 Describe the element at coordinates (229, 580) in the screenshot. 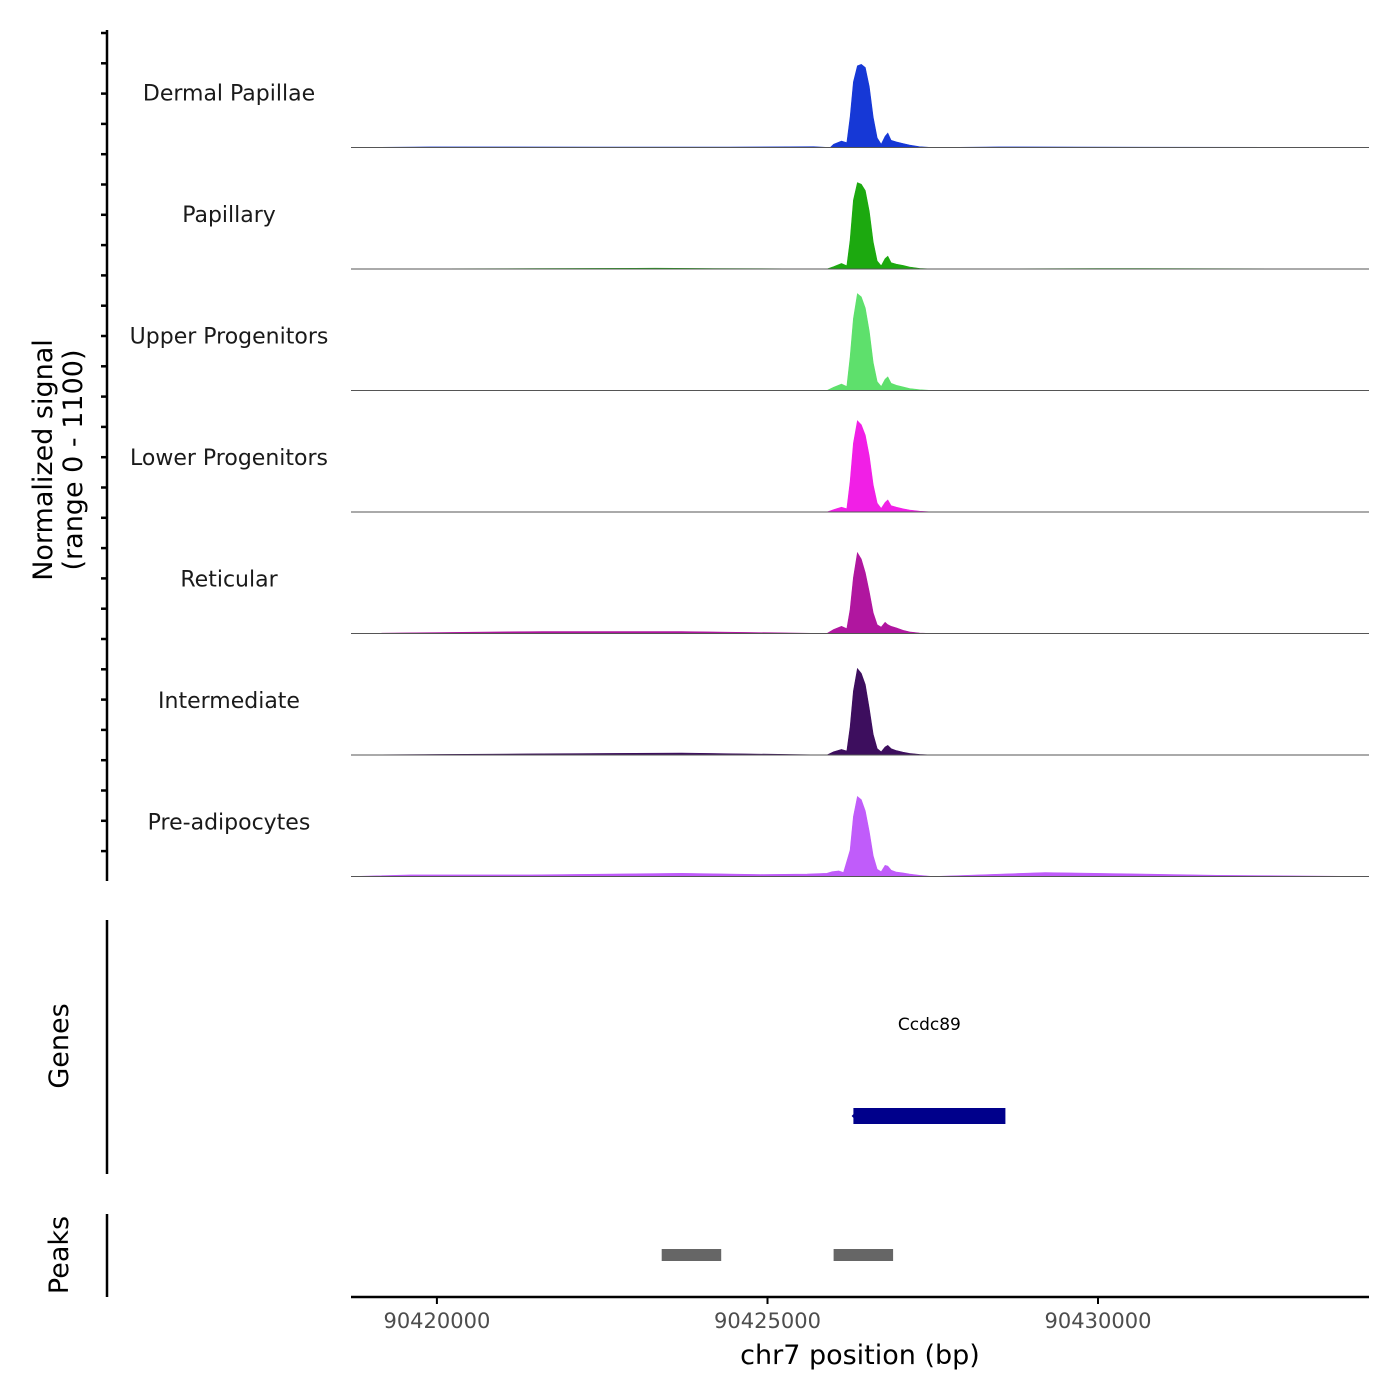

I see `track-label: Reticular` at that location.